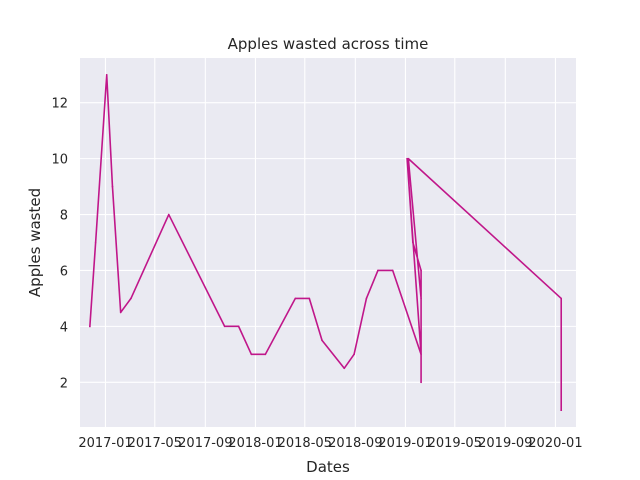 Image resolution: width=640 pixels, height=480 pixels. Describe the element at coordinates (328, 44) in the screenshot. I see `chart-title: Apples wasted across time` at that location.